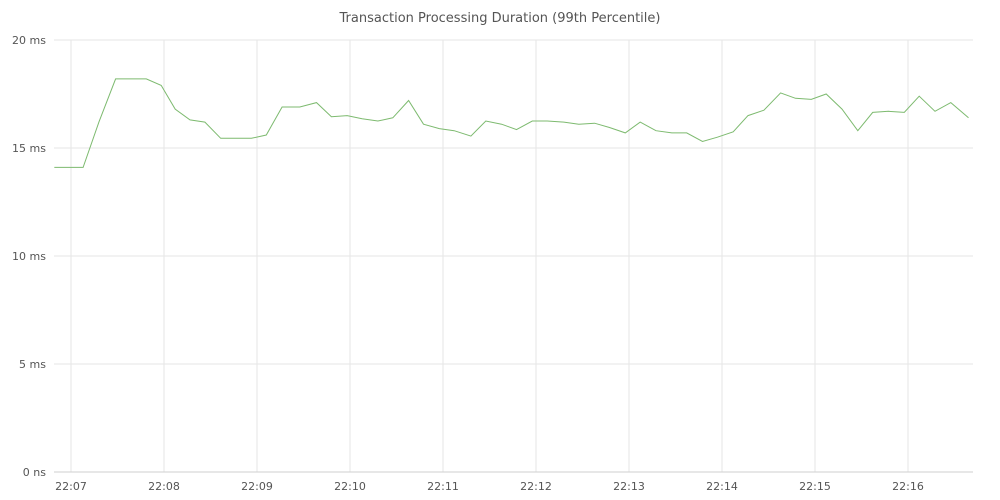  What do you see at coordinates (908, 486) in the screenshot?
I see `x-tick-label: 22:16` at bounding box center [908, 486].